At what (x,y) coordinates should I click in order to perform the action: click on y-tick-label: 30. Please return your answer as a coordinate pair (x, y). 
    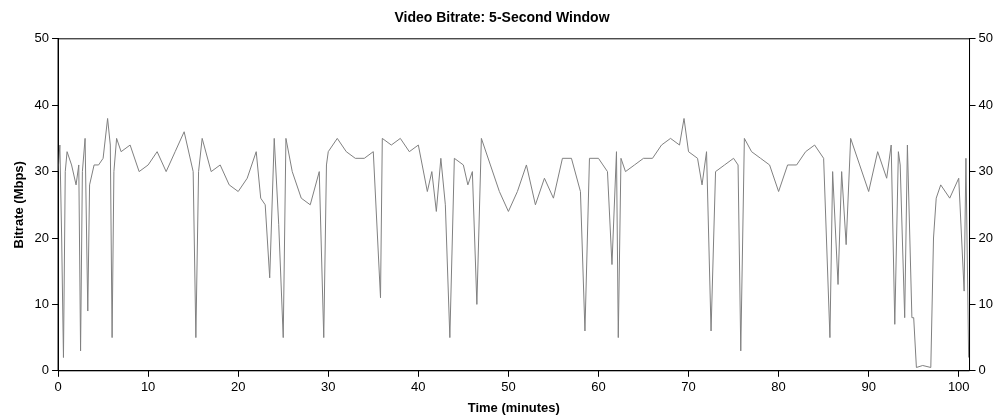
    Looking at the image, I should click on (42, 171).